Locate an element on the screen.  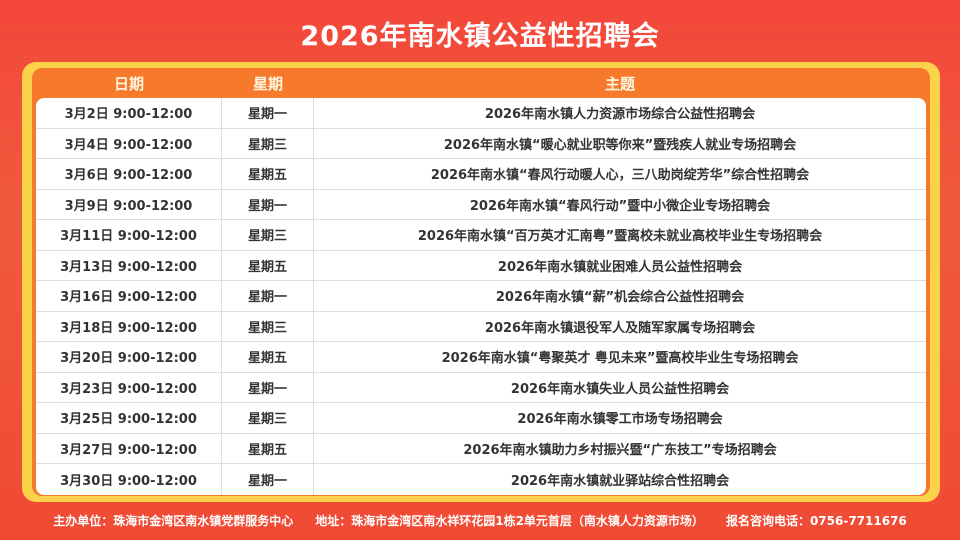
row-theme: 2026年南水镇零工市场专场招聘会 is located at coordinates (620, 420).